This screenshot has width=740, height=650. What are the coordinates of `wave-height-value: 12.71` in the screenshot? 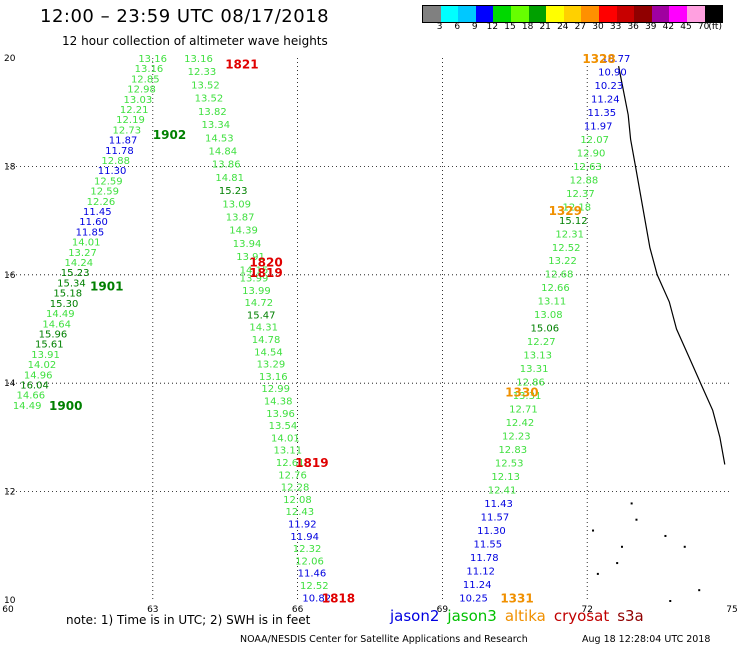 It's located at (523, 410).